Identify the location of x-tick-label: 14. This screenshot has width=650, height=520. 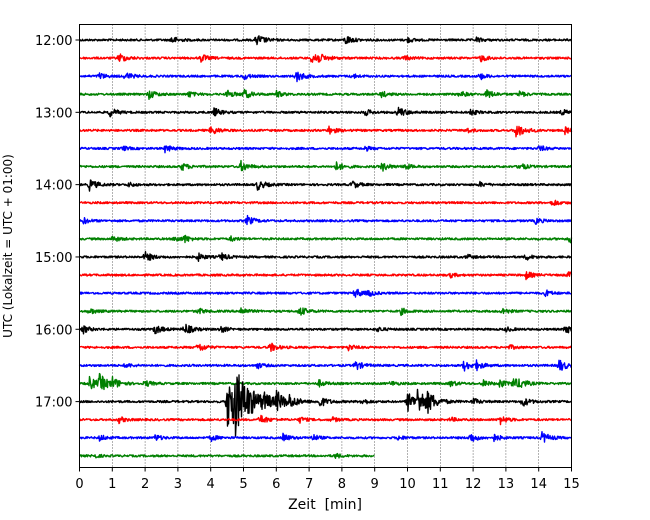
(538, 484).